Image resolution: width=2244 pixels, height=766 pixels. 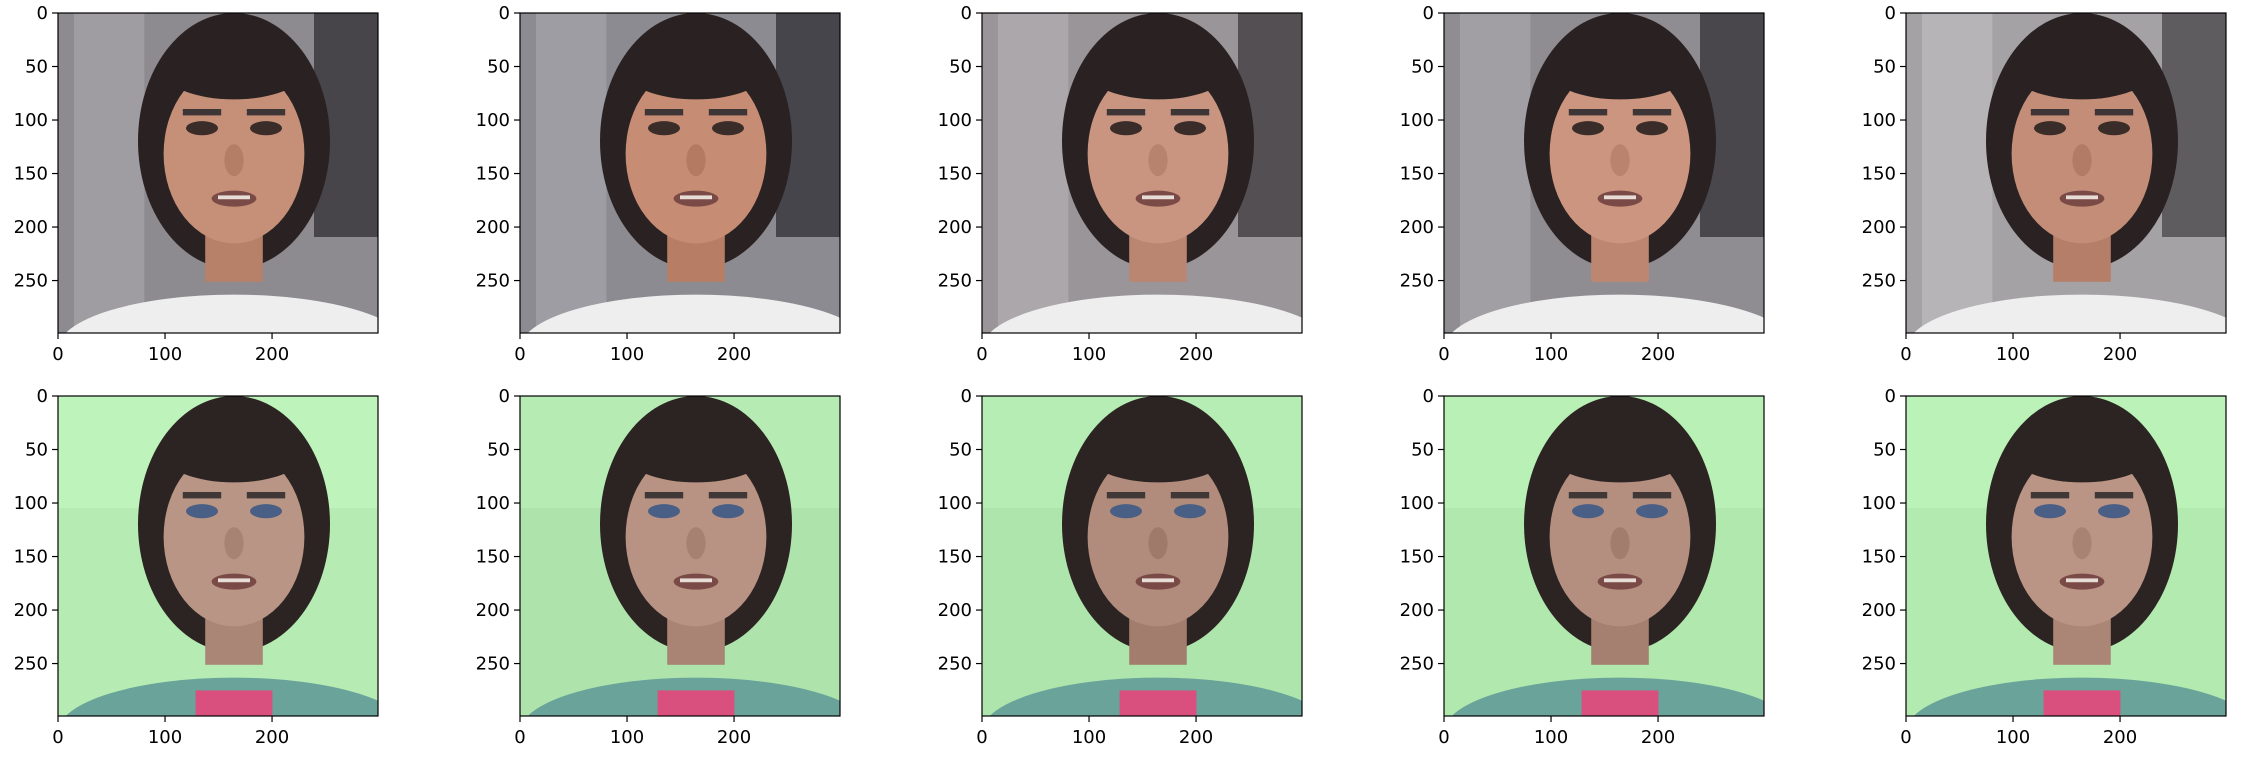 I want to click on panel-0-2: 0 50 100 150 200 250 0 100 200, so click(x=1120, y=184).